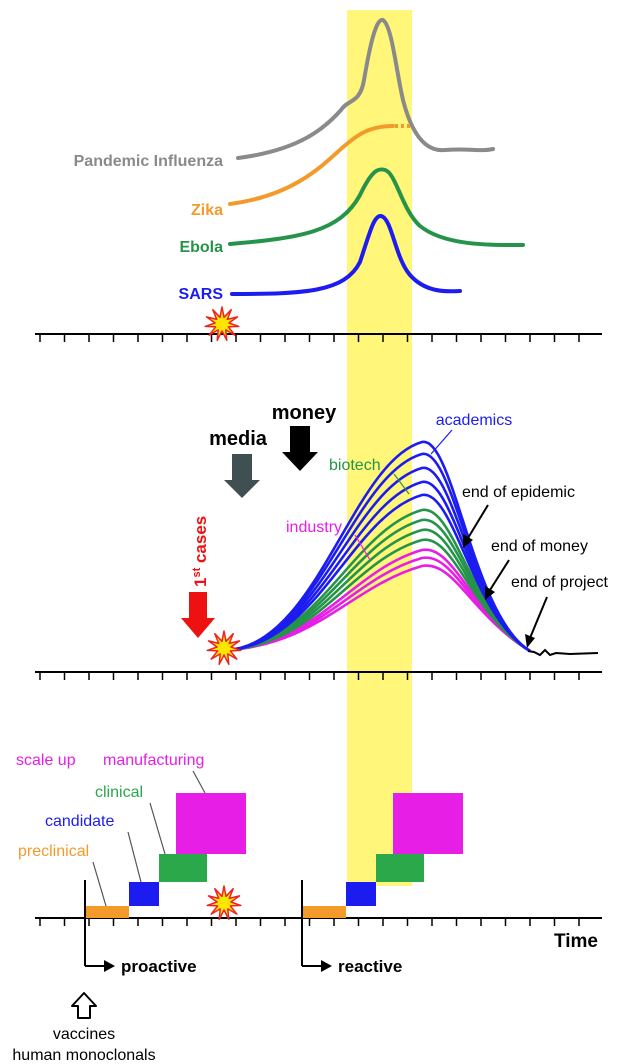  Describe the element at coordinates (376, 207) in the screenshot. I see `ebola-curve` at that location.